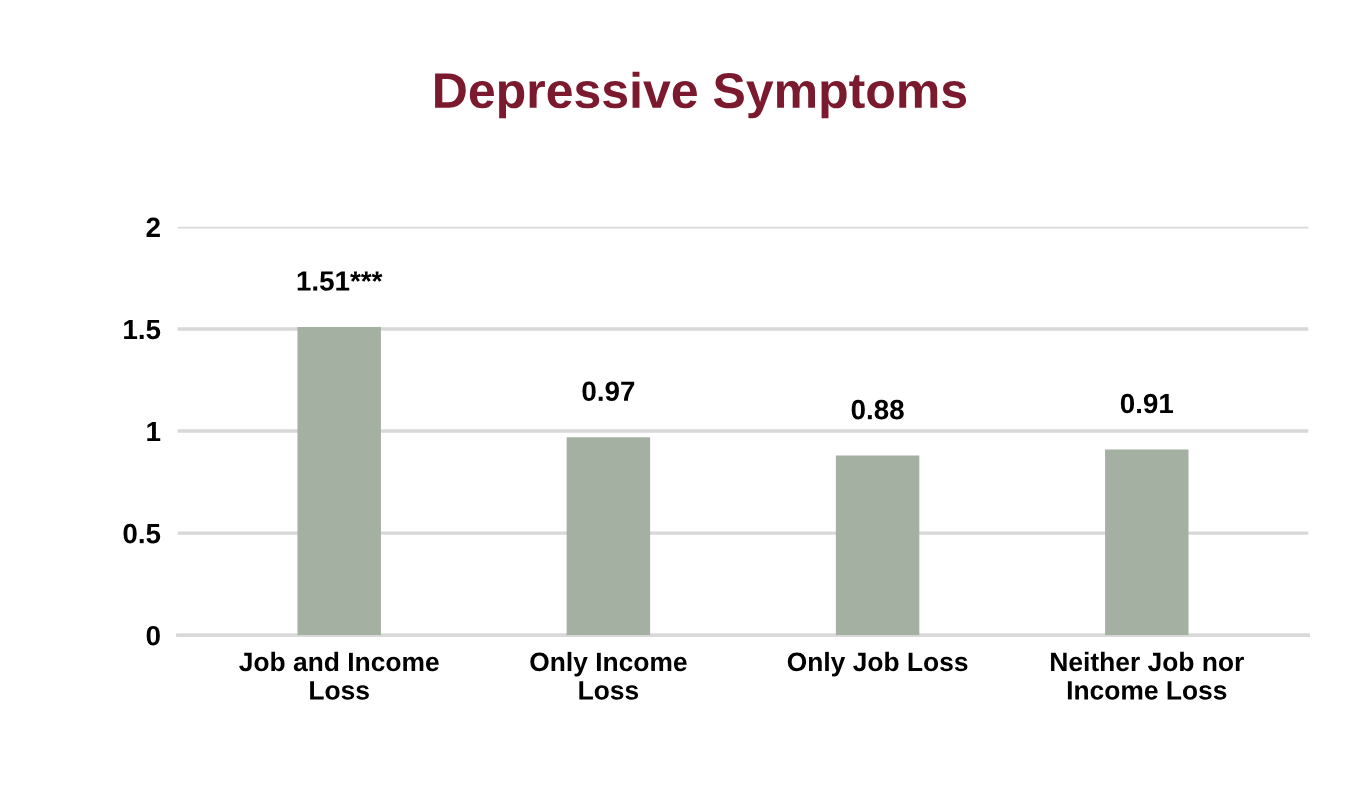 This screenshot has width=1346, height=796. I want to click on data-label: 0.91, so click(1147, 403).